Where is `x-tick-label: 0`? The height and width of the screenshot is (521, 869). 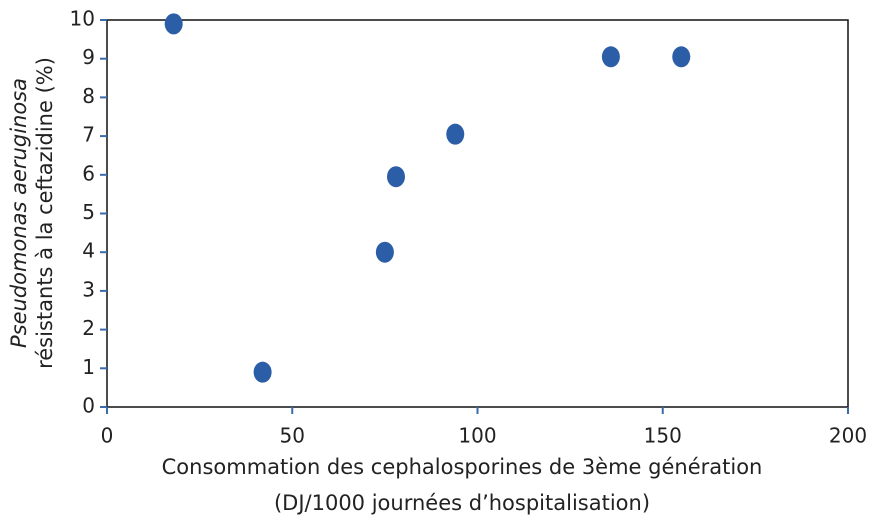
x-tick-label: 0 is located at coordinates (107, 436).